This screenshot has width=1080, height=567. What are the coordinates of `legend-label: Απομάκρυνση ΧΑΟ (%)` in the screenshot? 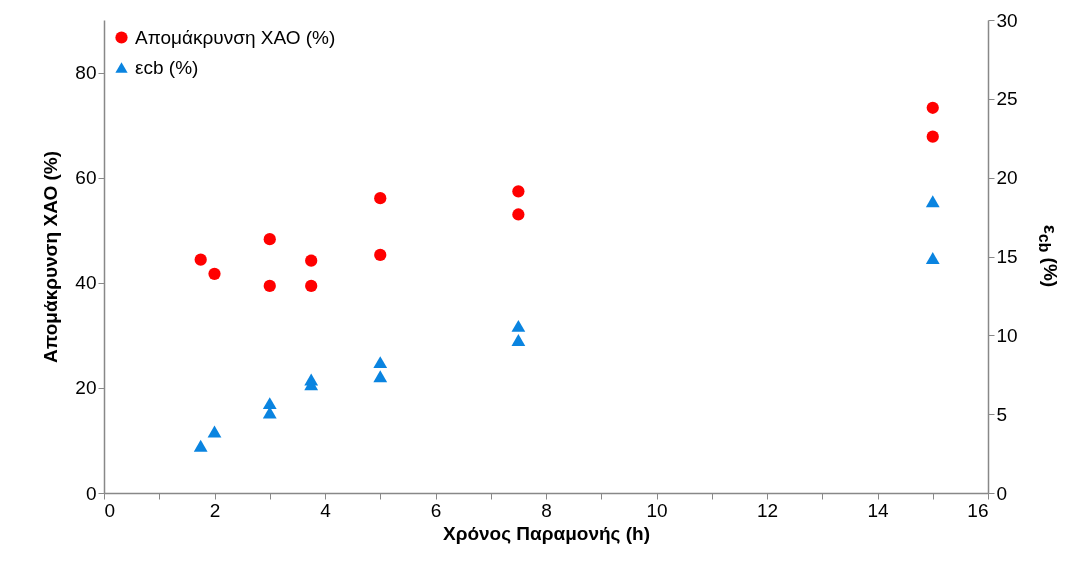 It's located at (235, 37).